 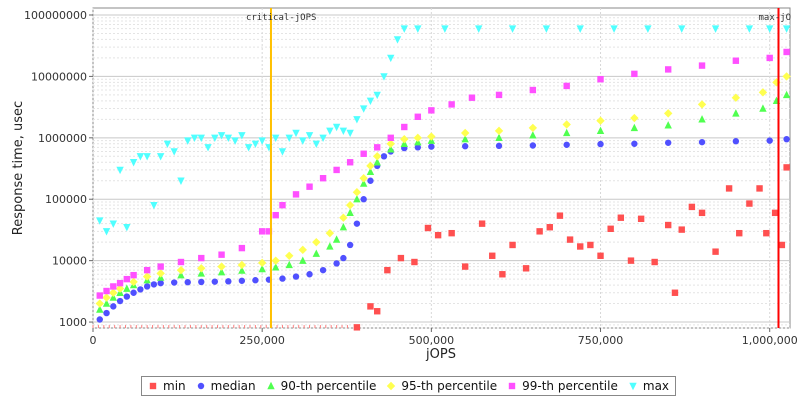 I want to click on x-tick-label: 500,000, so click(x=432, y=340).